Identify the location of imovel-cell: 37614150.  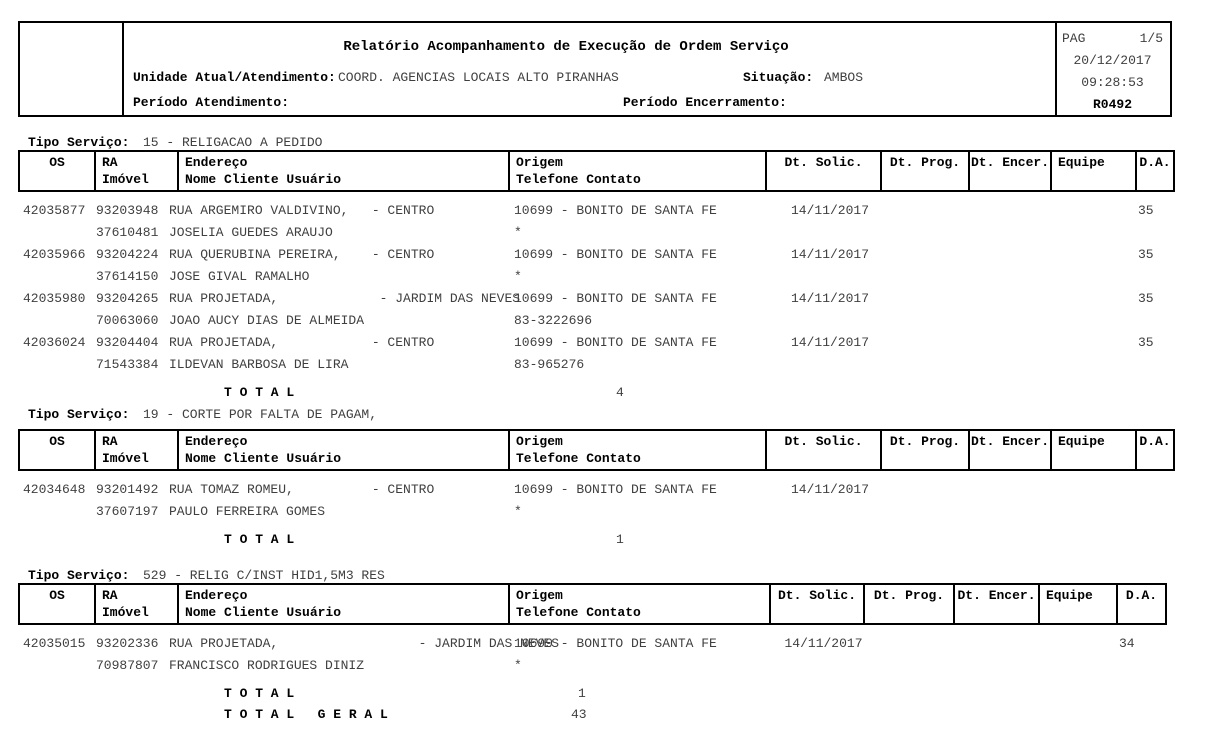
(127, 276).